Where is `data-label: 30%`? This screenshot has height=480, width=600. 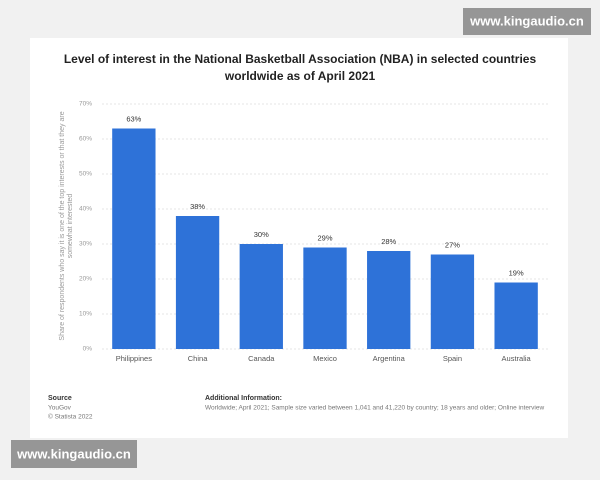 data-label: 30% is located at coordinates (261, 234).